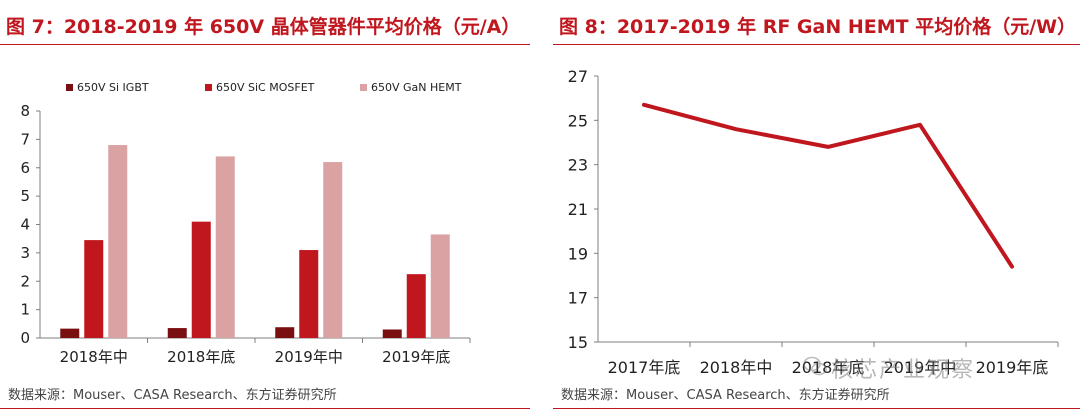  Describe the element at coordinates (644, 367) in the screenshot. I see `x-tick-label: 2017年底` at that location.